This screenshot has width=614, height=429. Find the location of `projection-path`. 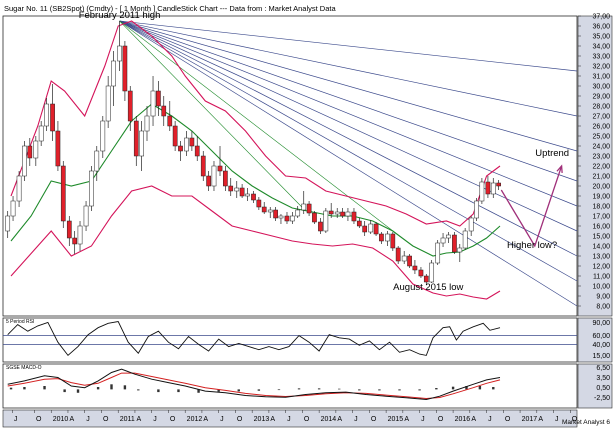

projection-path is located at coordinates (531, 206).